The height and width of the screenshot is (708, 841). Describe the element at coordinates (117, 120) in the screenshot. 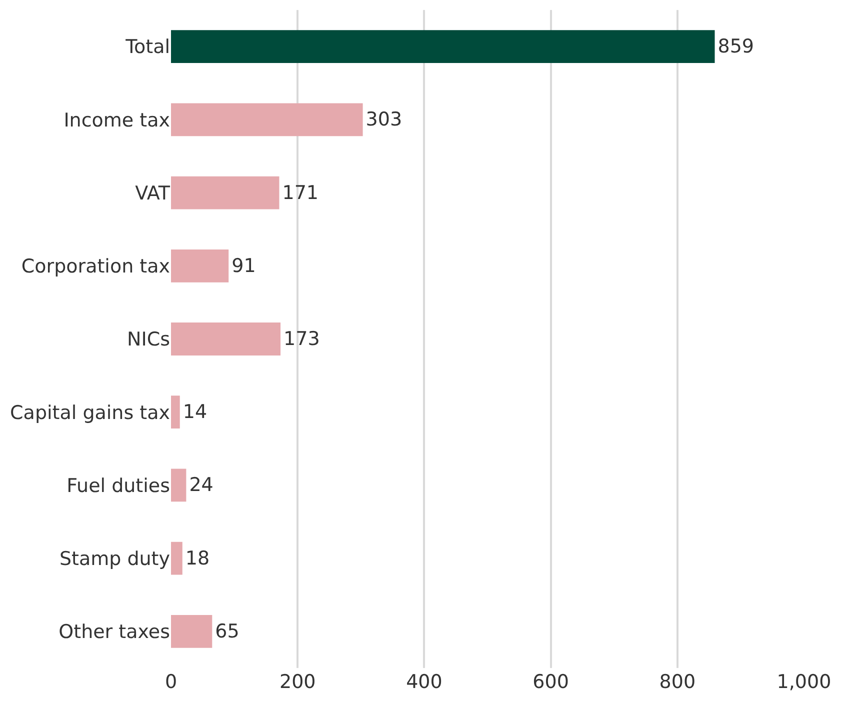

I see `y-tick-label: Income tax` at that location.